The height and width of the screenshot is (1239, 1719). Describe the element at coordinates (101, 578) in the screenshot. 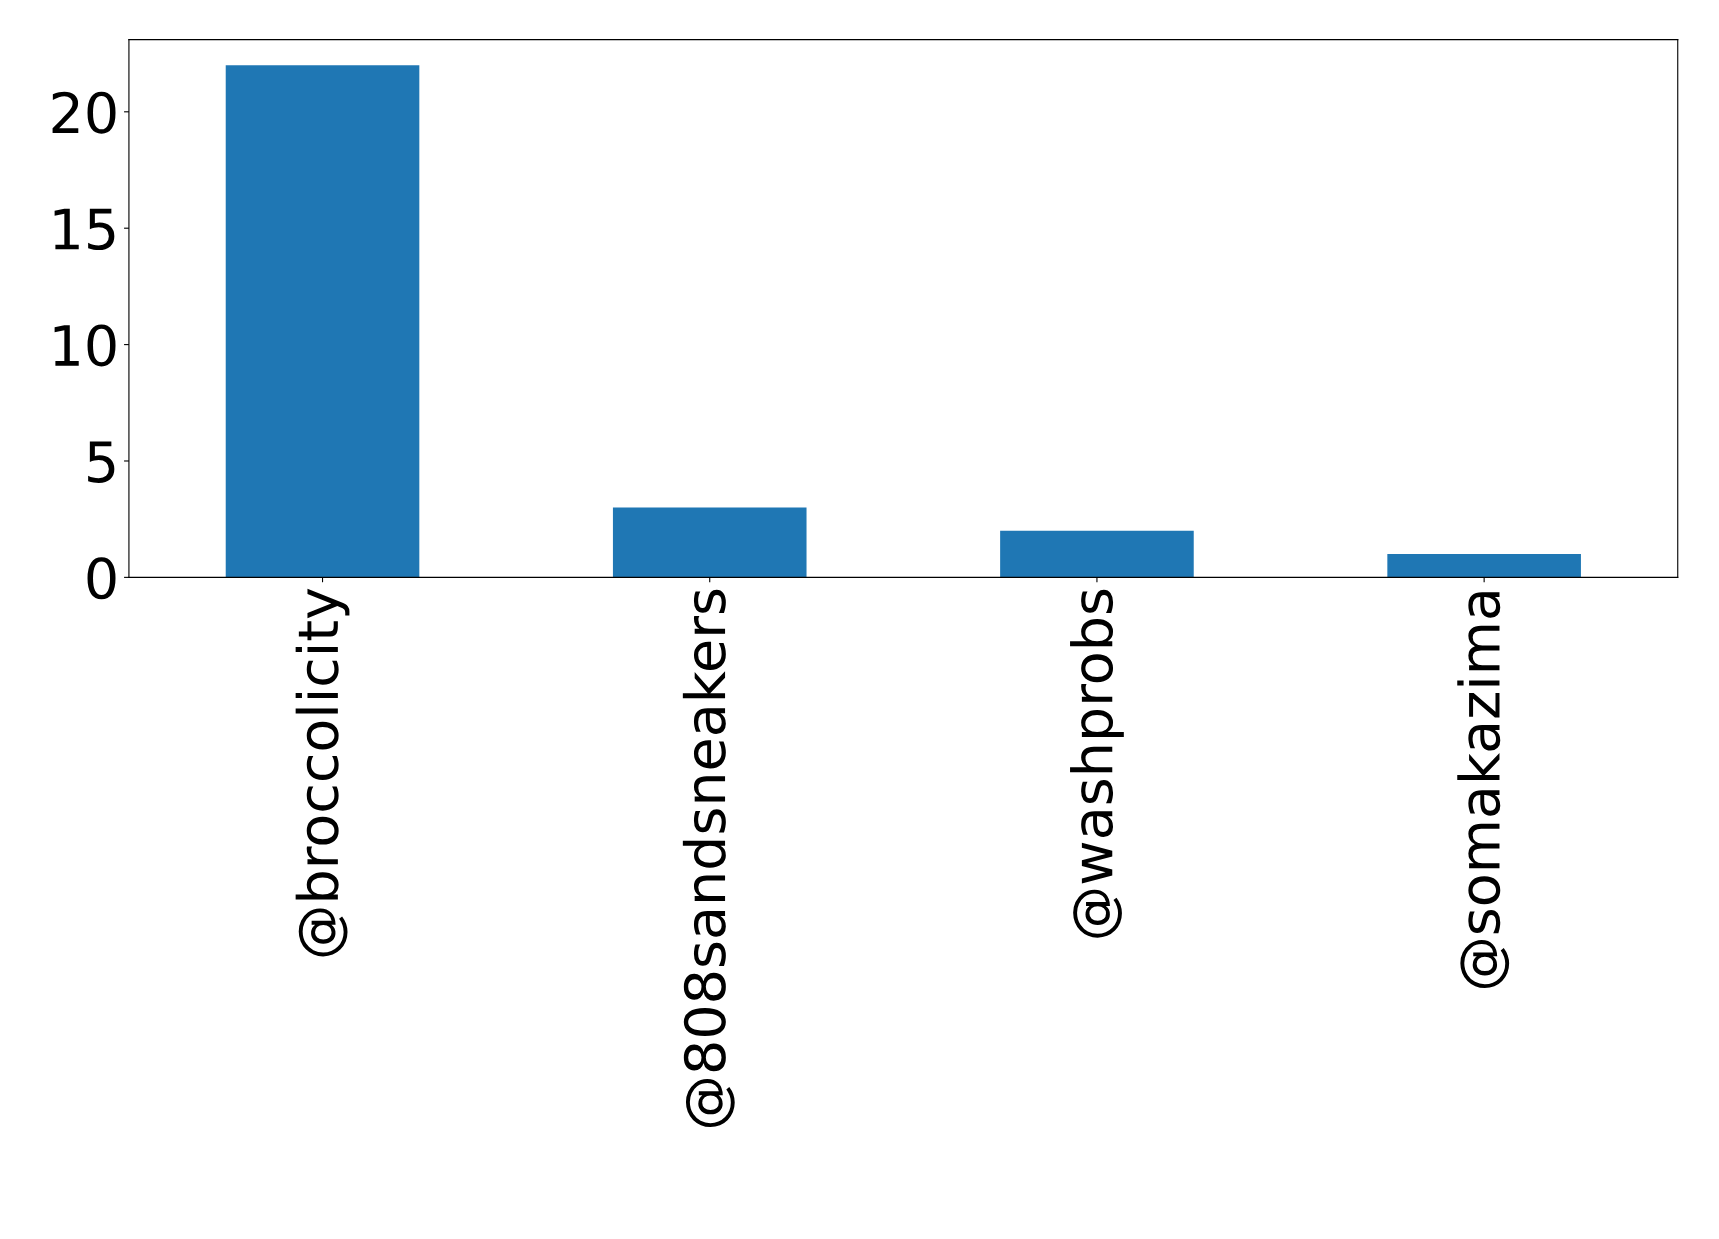

I see `y-tick-label: 0` at that location.